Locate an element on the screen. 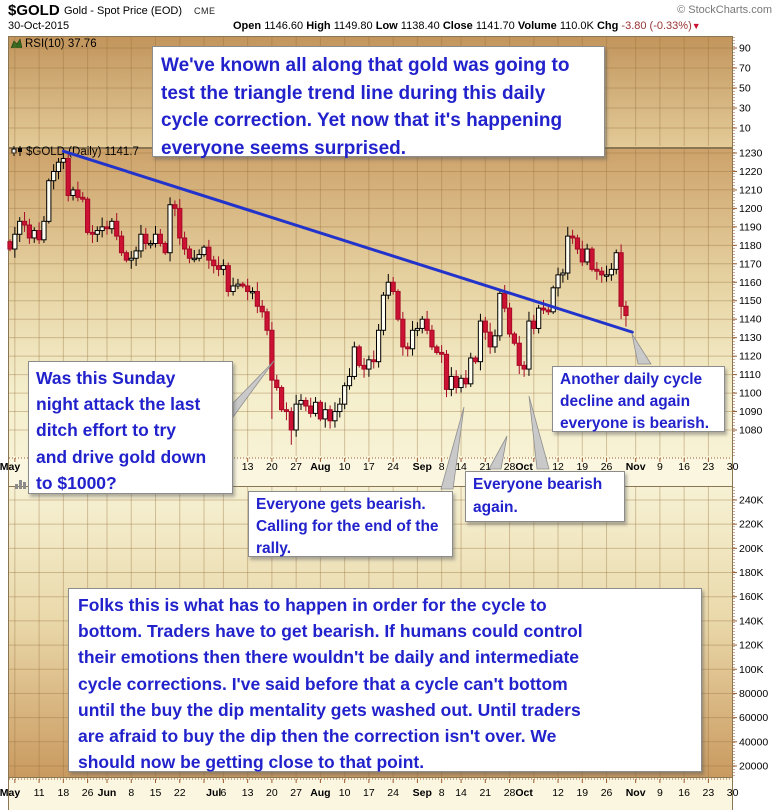 The width and height of the screenshot is (780, 810). axis-tick-label: 1170 is located at coordinates (750, 264).